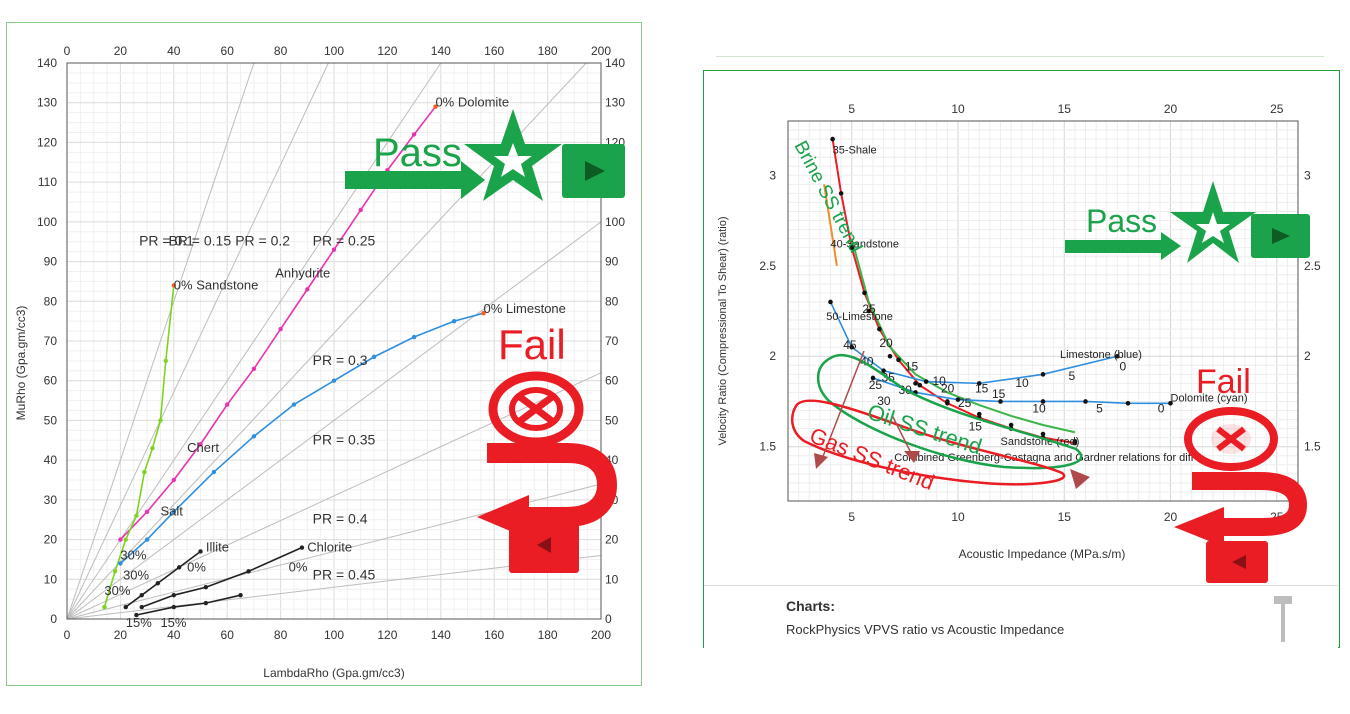  I want to click on y-tick-label-right: 20, so click(612, 540).